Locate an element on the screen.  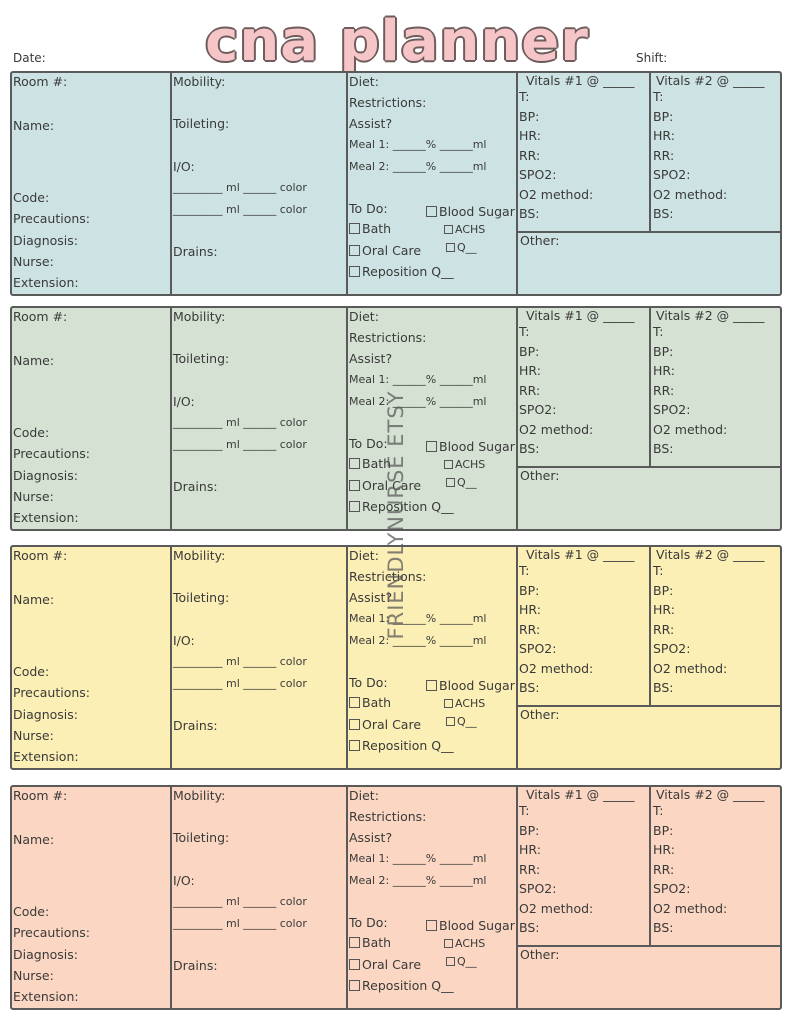
precautions-label: Precautions: is located at coordinates (51, 692).